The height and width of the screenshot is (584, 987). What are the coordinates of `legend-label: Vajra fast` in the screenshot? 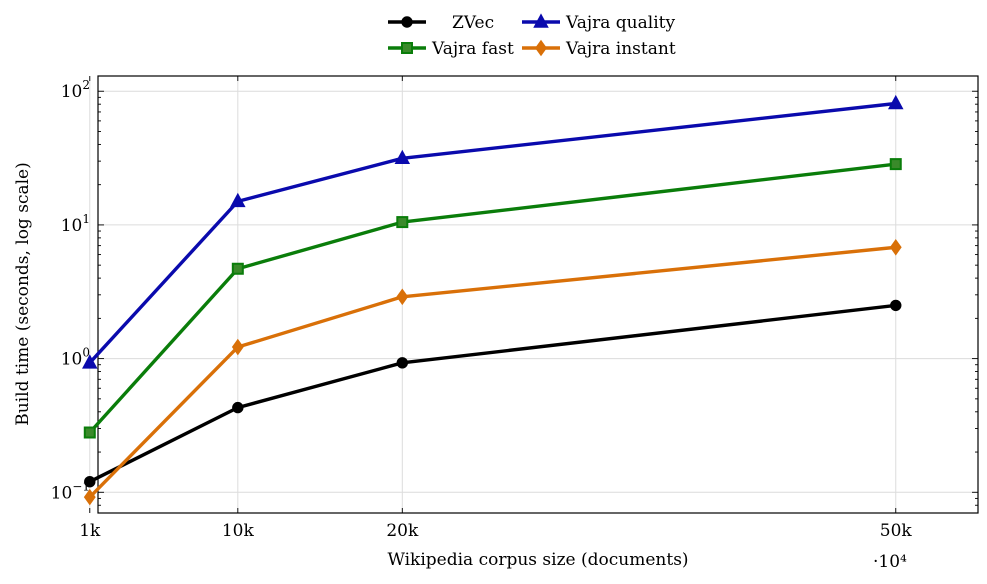 It's located at (472, 49).